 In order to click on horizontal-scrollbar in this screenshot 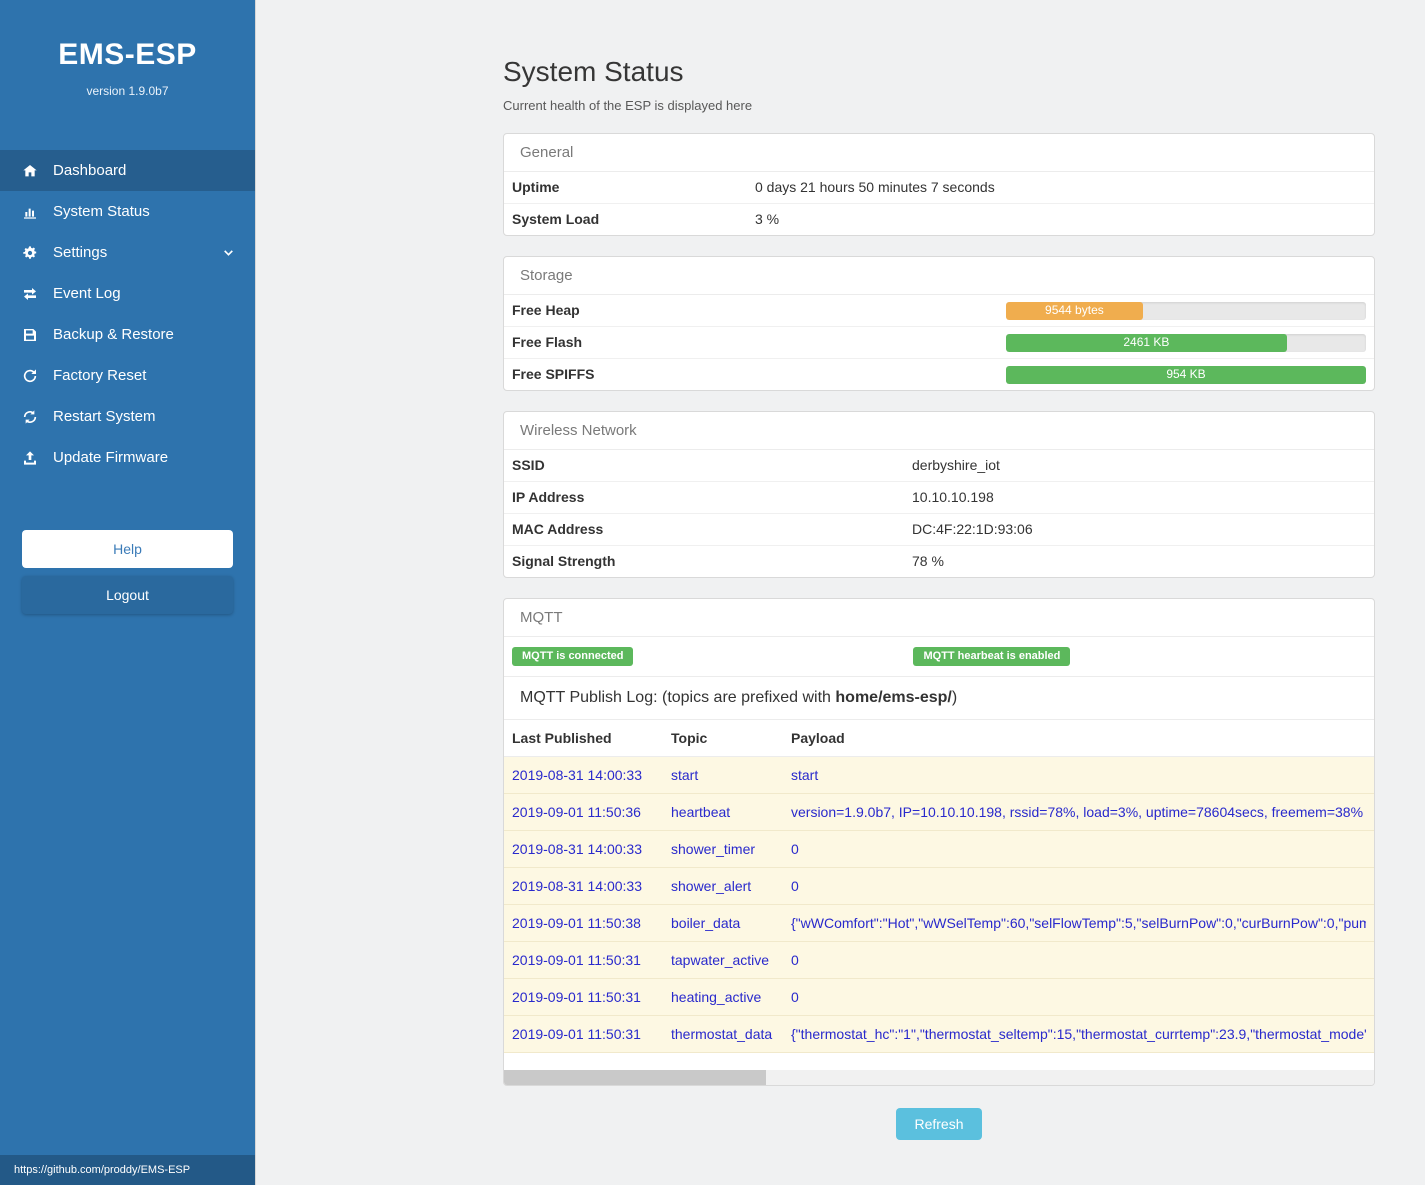, I will do `click(939, 1077)`.